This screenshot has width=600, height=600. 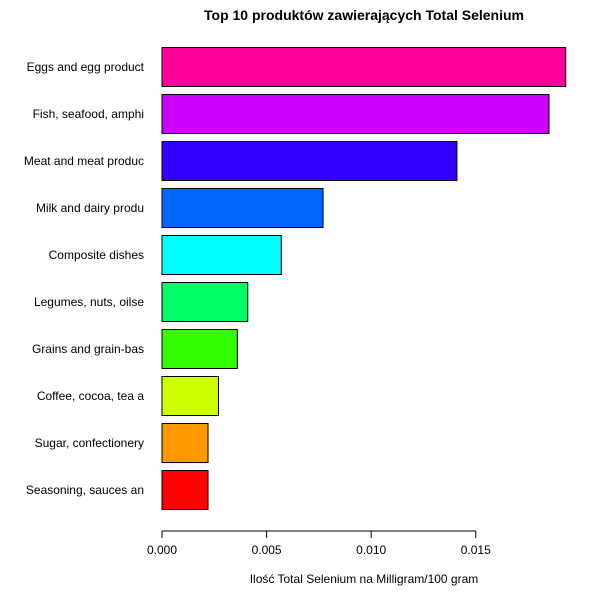 I want to click on x-tick-label: 0.000, so click(x=162, y=550).